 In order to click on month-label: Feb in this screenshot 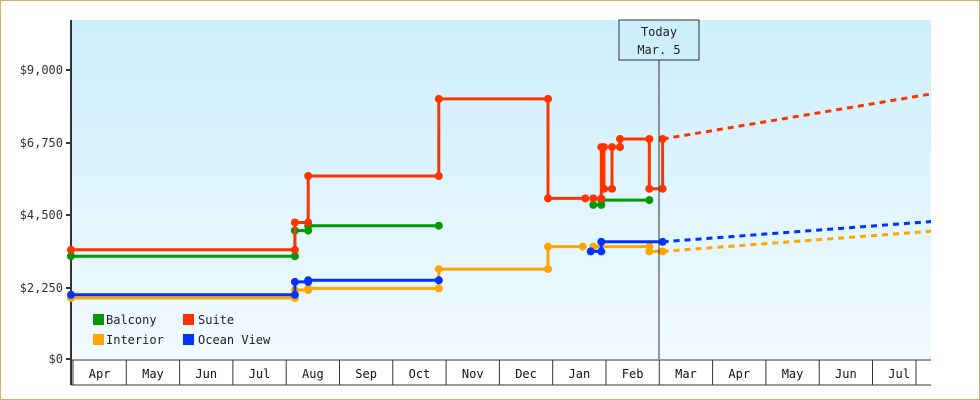, I will do `click(633, 374)`.